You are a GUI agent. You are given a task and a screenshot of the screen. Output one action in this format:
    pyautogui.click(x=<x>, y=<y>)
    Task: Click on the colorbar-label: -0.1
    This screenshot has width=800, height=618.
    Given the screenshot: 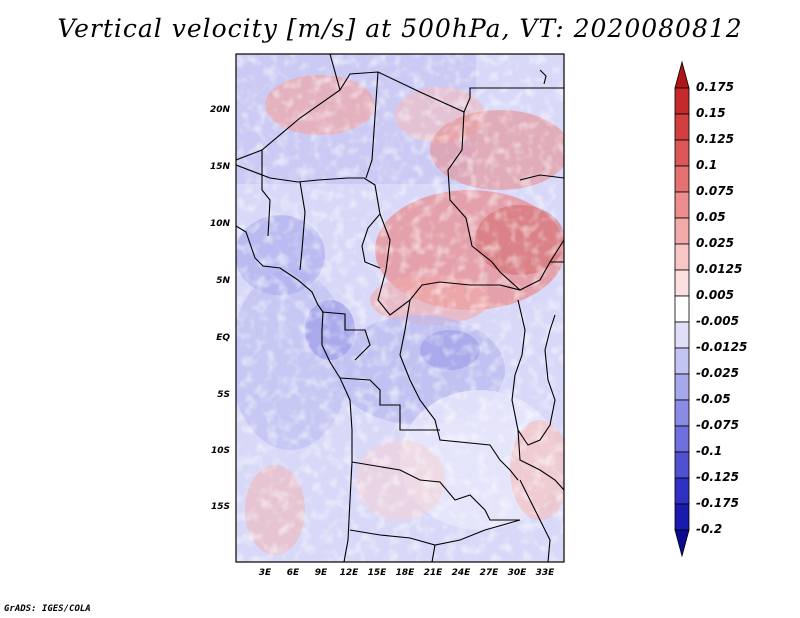 What is the action you would take?
    pyautogui.click(x=709, y=451)
    